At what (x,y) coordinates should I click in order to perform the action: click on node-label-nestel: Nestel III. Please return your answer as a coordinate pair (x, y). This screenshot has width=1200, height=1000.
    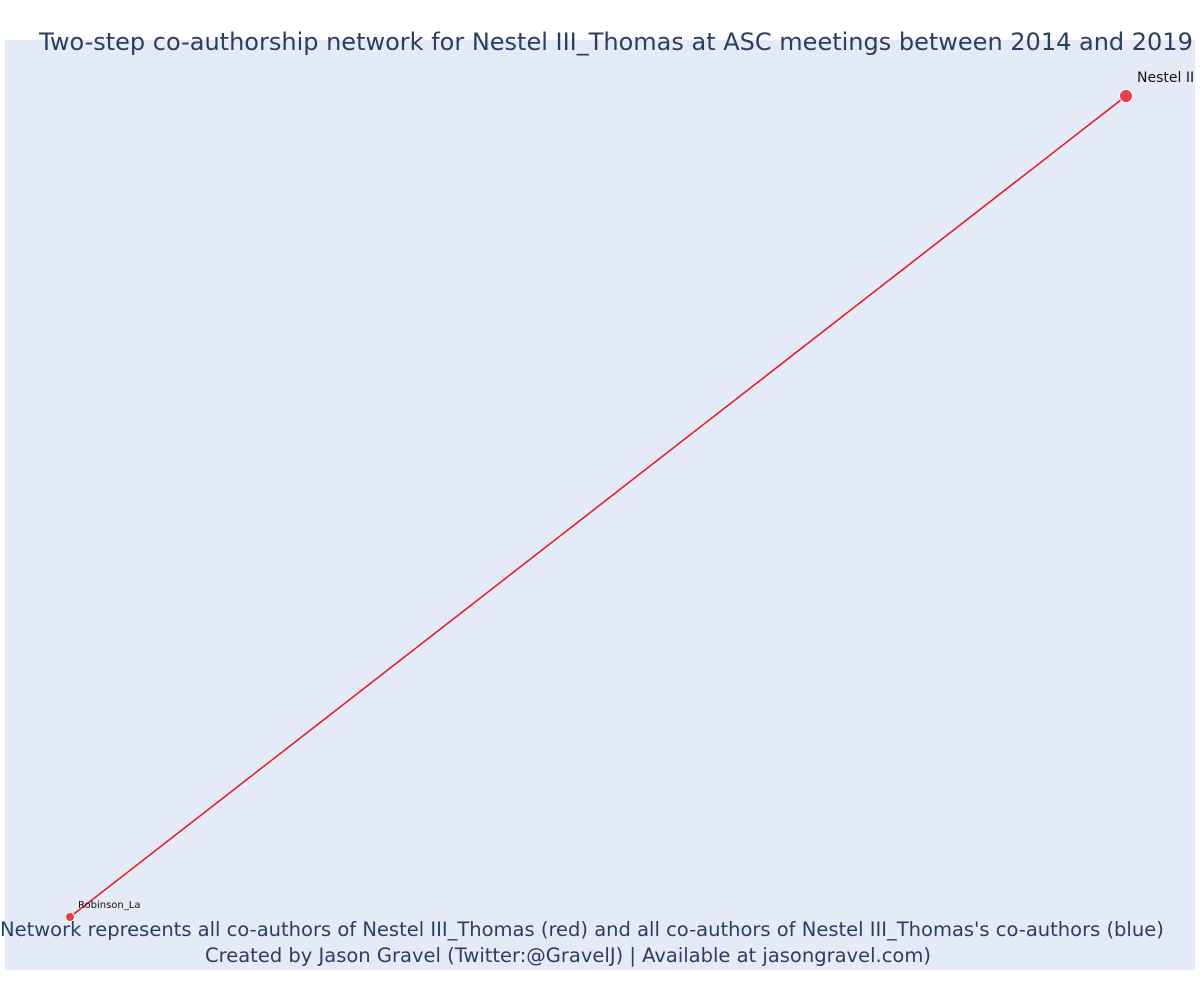
    Looking at the image, I should click on (1167, 78).